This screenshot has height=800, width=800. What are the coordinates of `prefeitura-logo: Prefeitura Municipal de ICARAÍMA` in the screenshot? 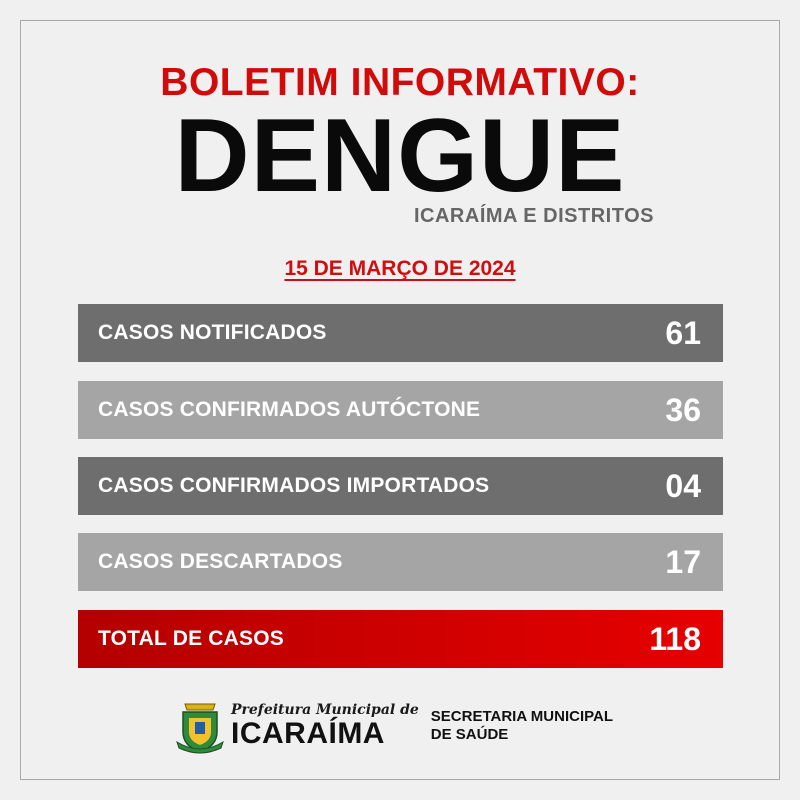 It's located at (325, 726).